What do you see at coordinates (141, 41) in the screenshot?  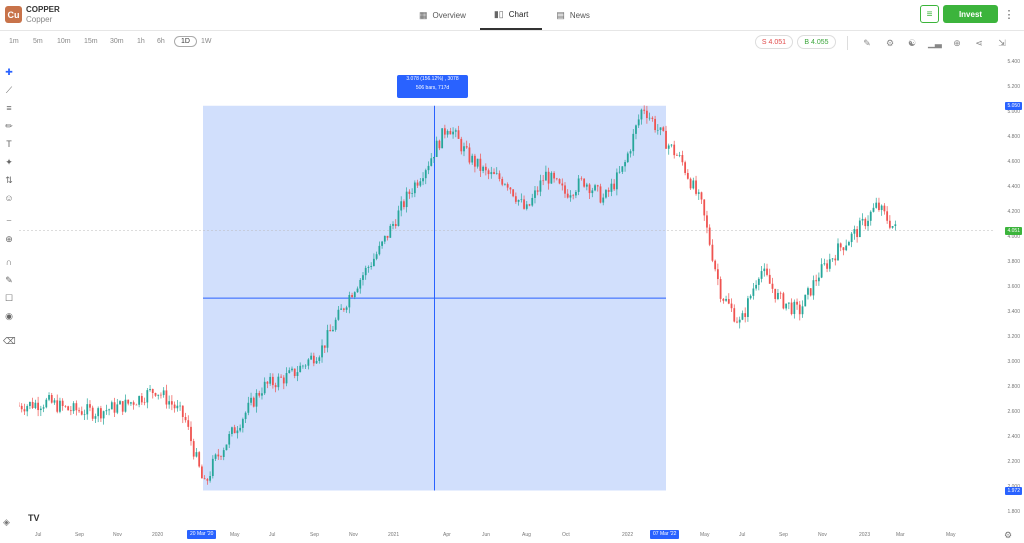 I see `timeframe-1h: 1h` at bounding box center [141, 41].